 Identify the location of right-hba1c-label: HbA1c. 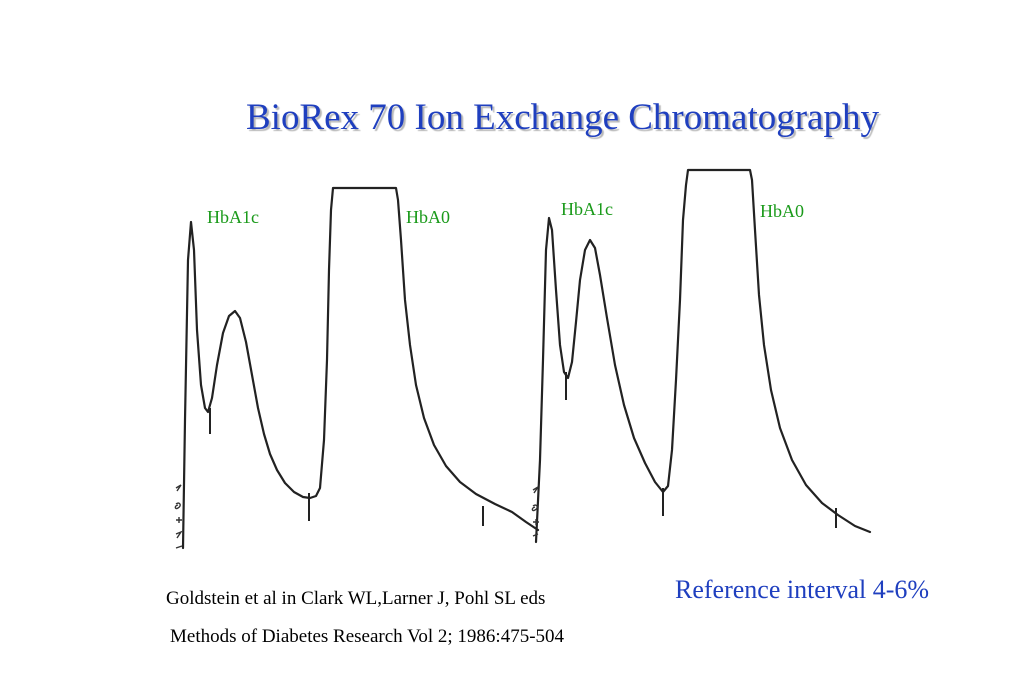
(587, 209).